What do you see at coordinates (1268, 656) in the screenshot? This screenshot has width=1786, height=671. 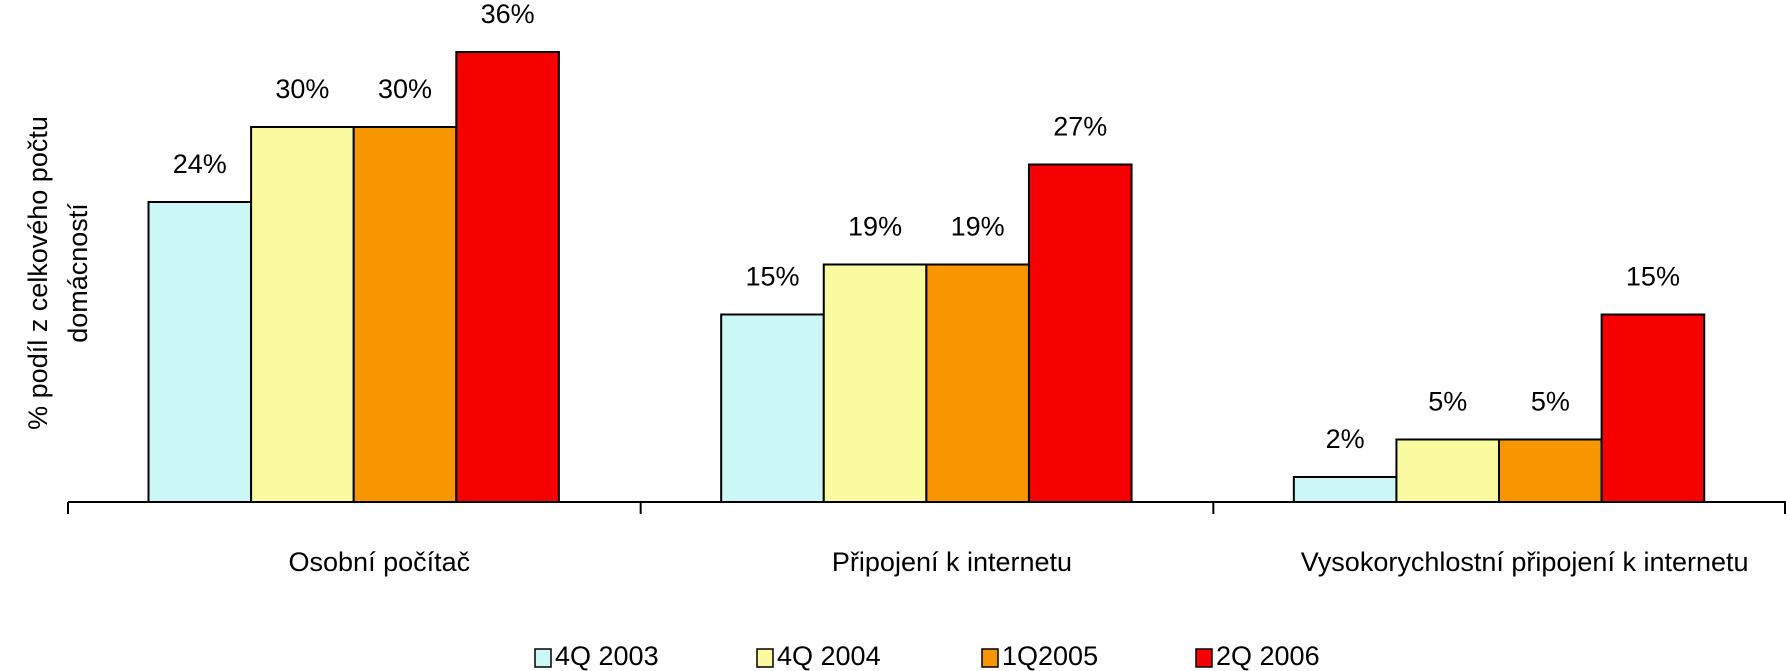 I see `legend-label: 2Q 2006` at bounding box center [1268, 656].